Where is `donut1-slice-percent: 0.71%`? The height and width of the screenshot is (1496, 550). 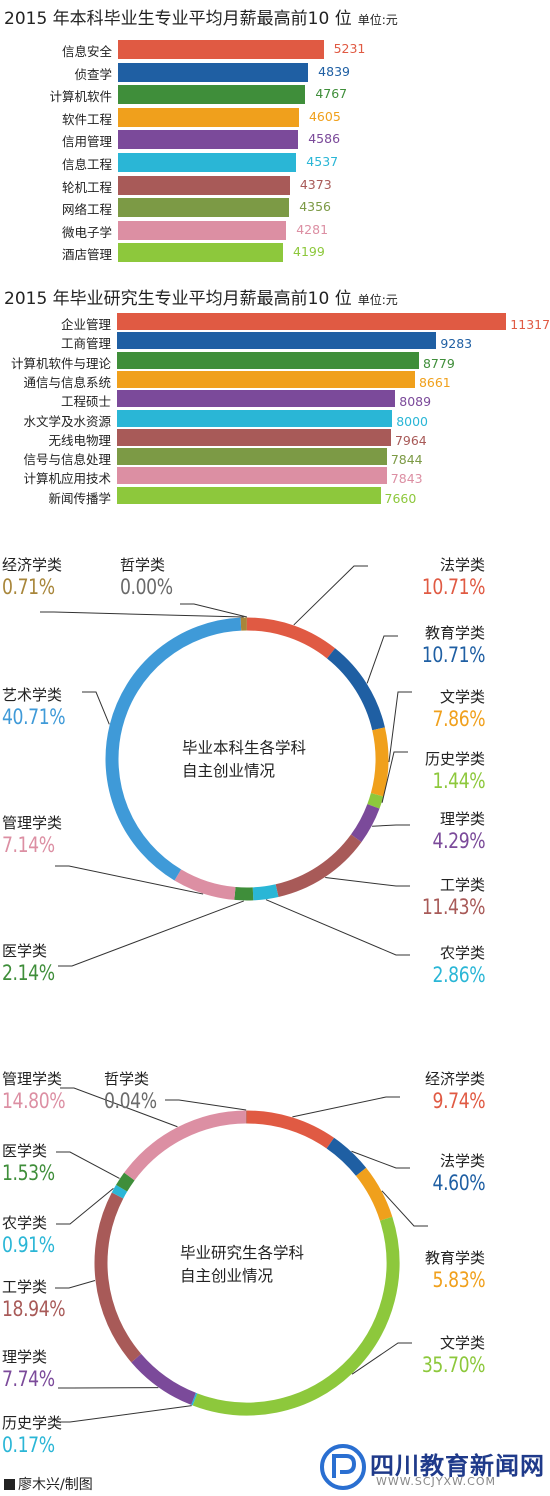 donut1-slice-percent: 0.71% is located at coordinates (28, 587).